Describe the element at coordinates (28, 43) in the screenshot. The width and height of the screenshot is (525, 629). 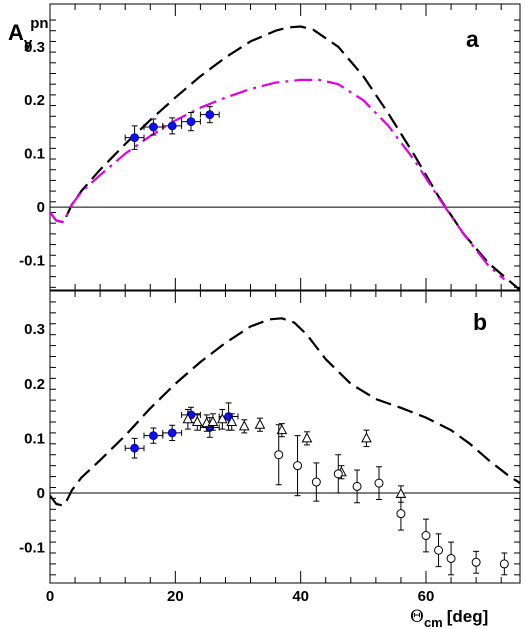
I see `y-axis-title-sub: y` at that location.